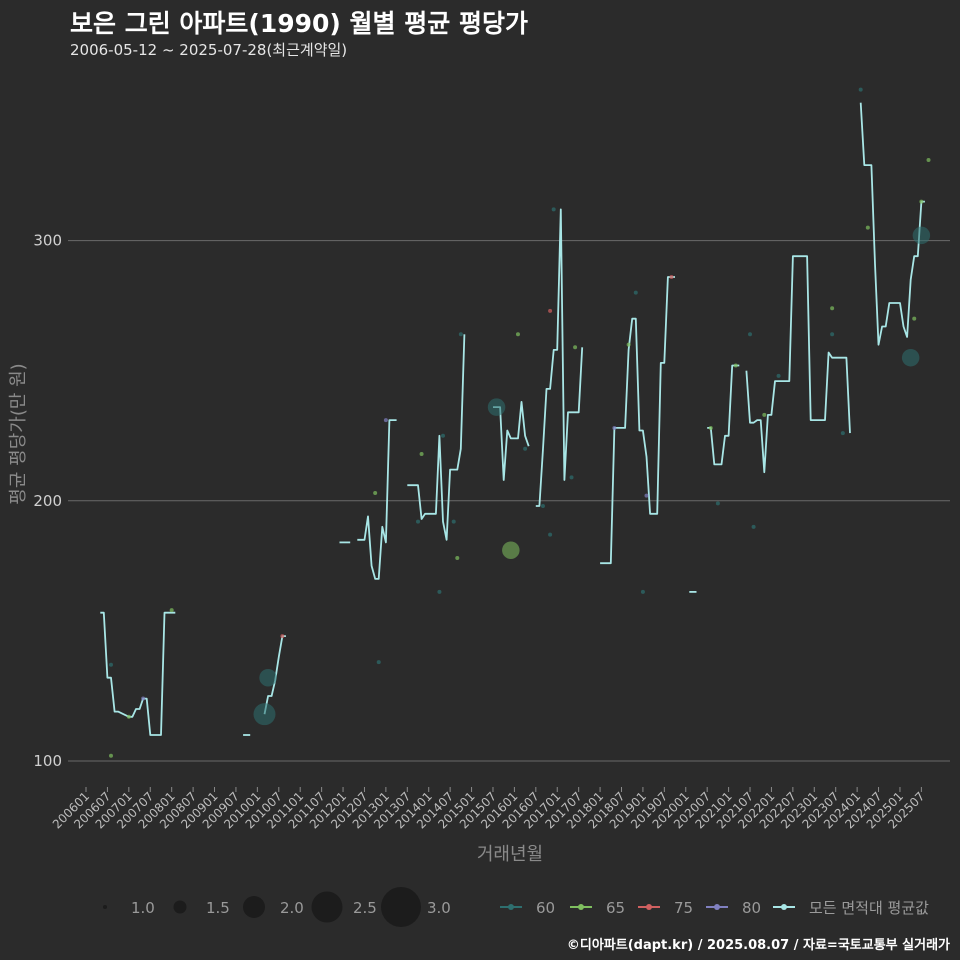 The width and height of the screenshot is (960, 960). What do you see at coordinates (143, 908) in the screenshot?
I see `size-legend-label: 1.0` at bounding box center [143, 908].